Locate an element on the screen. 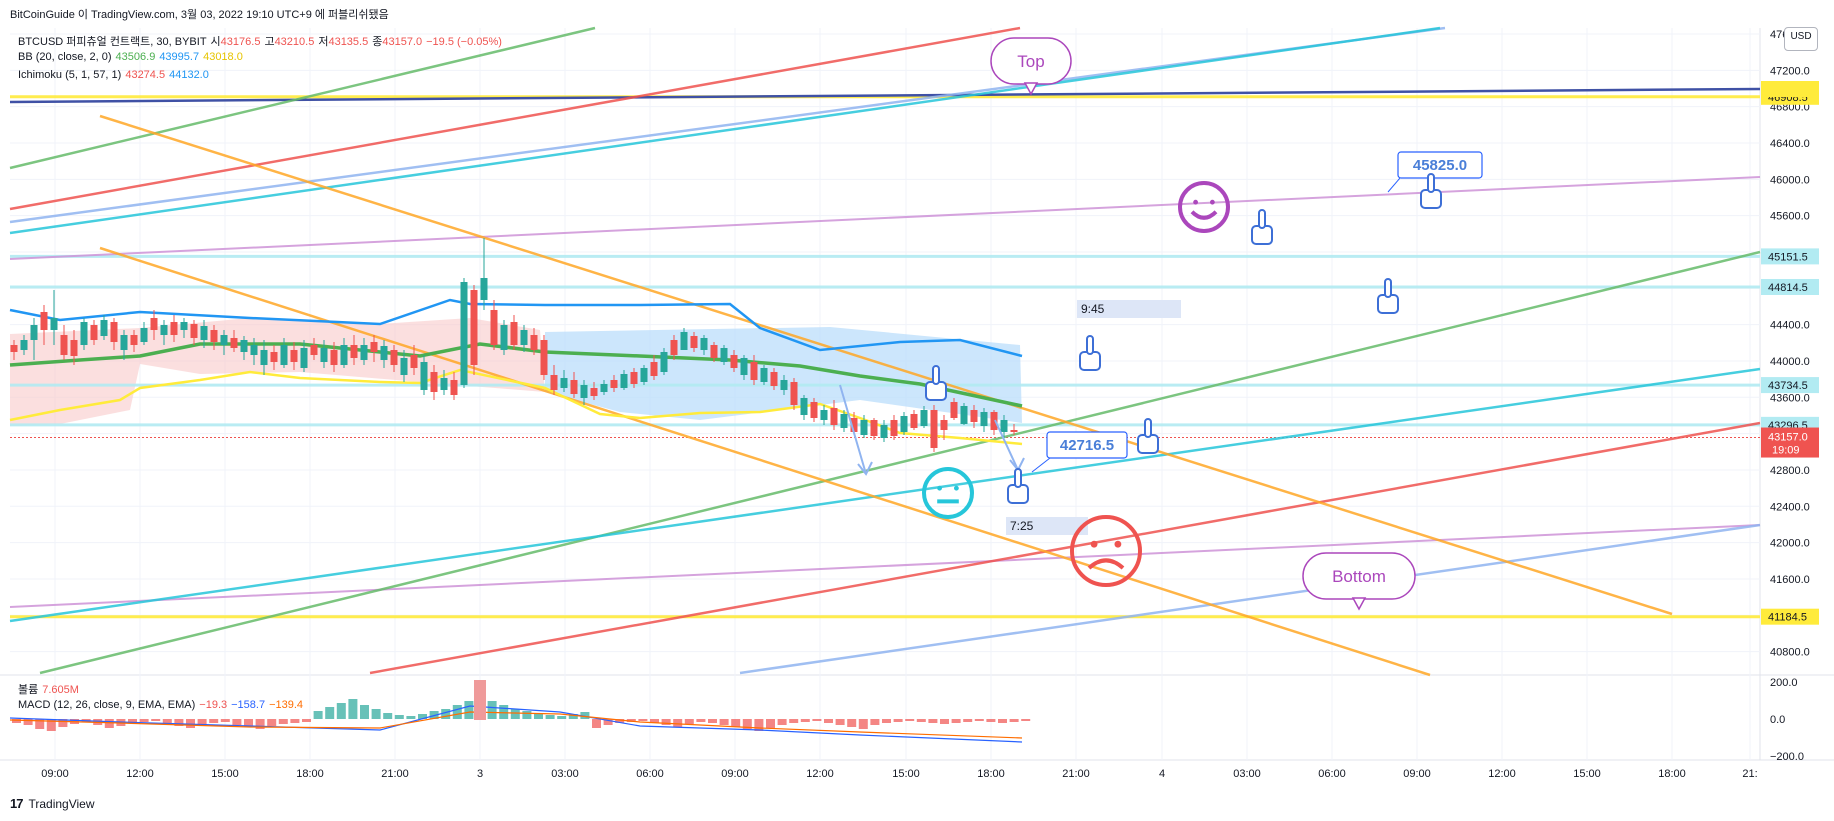 The image size is (1834, 821). ichimoku-legend: Ichimoku (5, 1, 57, 1) 43274.5 44132.0 is located at coordinates (115, 75).